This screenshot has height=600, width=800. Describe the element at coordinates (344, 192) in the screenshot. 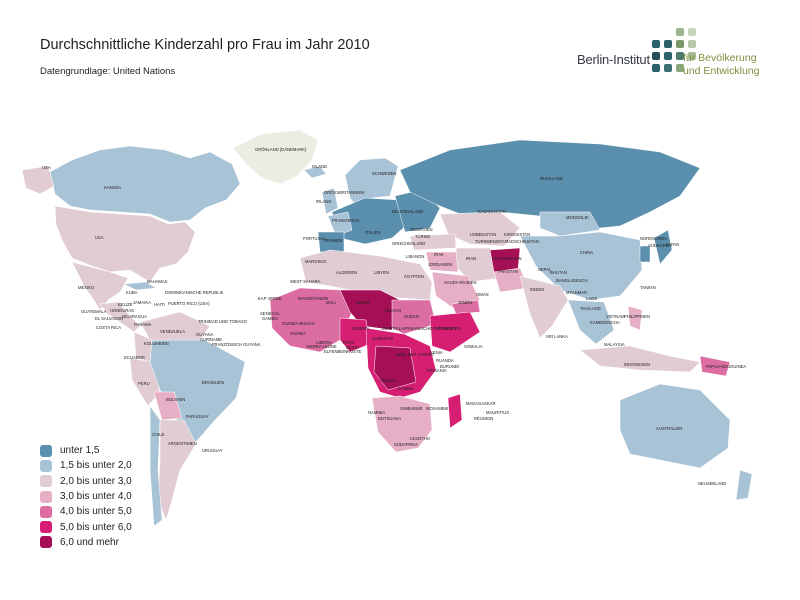

I see `country-label-grossbritannien: GROSSBRITANNIEN` at that location.